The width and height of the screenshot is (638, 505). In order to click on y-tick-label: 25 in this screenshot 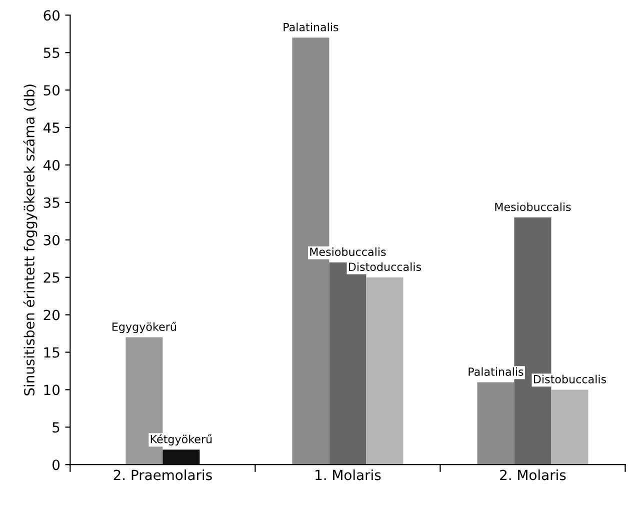, I will do `click(52, 277)`.